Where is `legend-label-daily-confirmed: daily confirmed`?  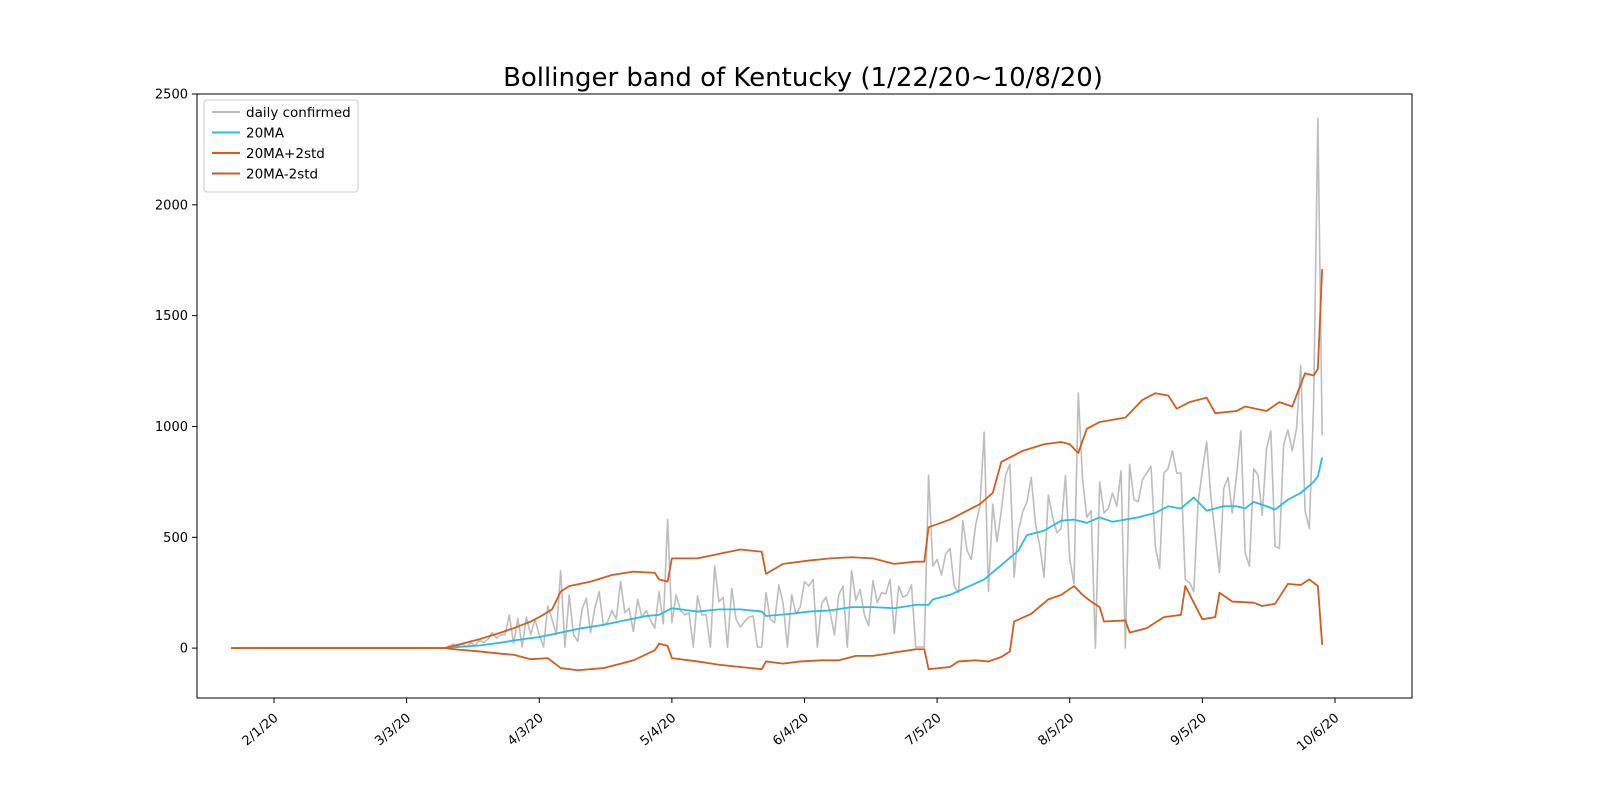 legend-label-daily-confirmed: daily confirmed is located at coordinates (298, 113).